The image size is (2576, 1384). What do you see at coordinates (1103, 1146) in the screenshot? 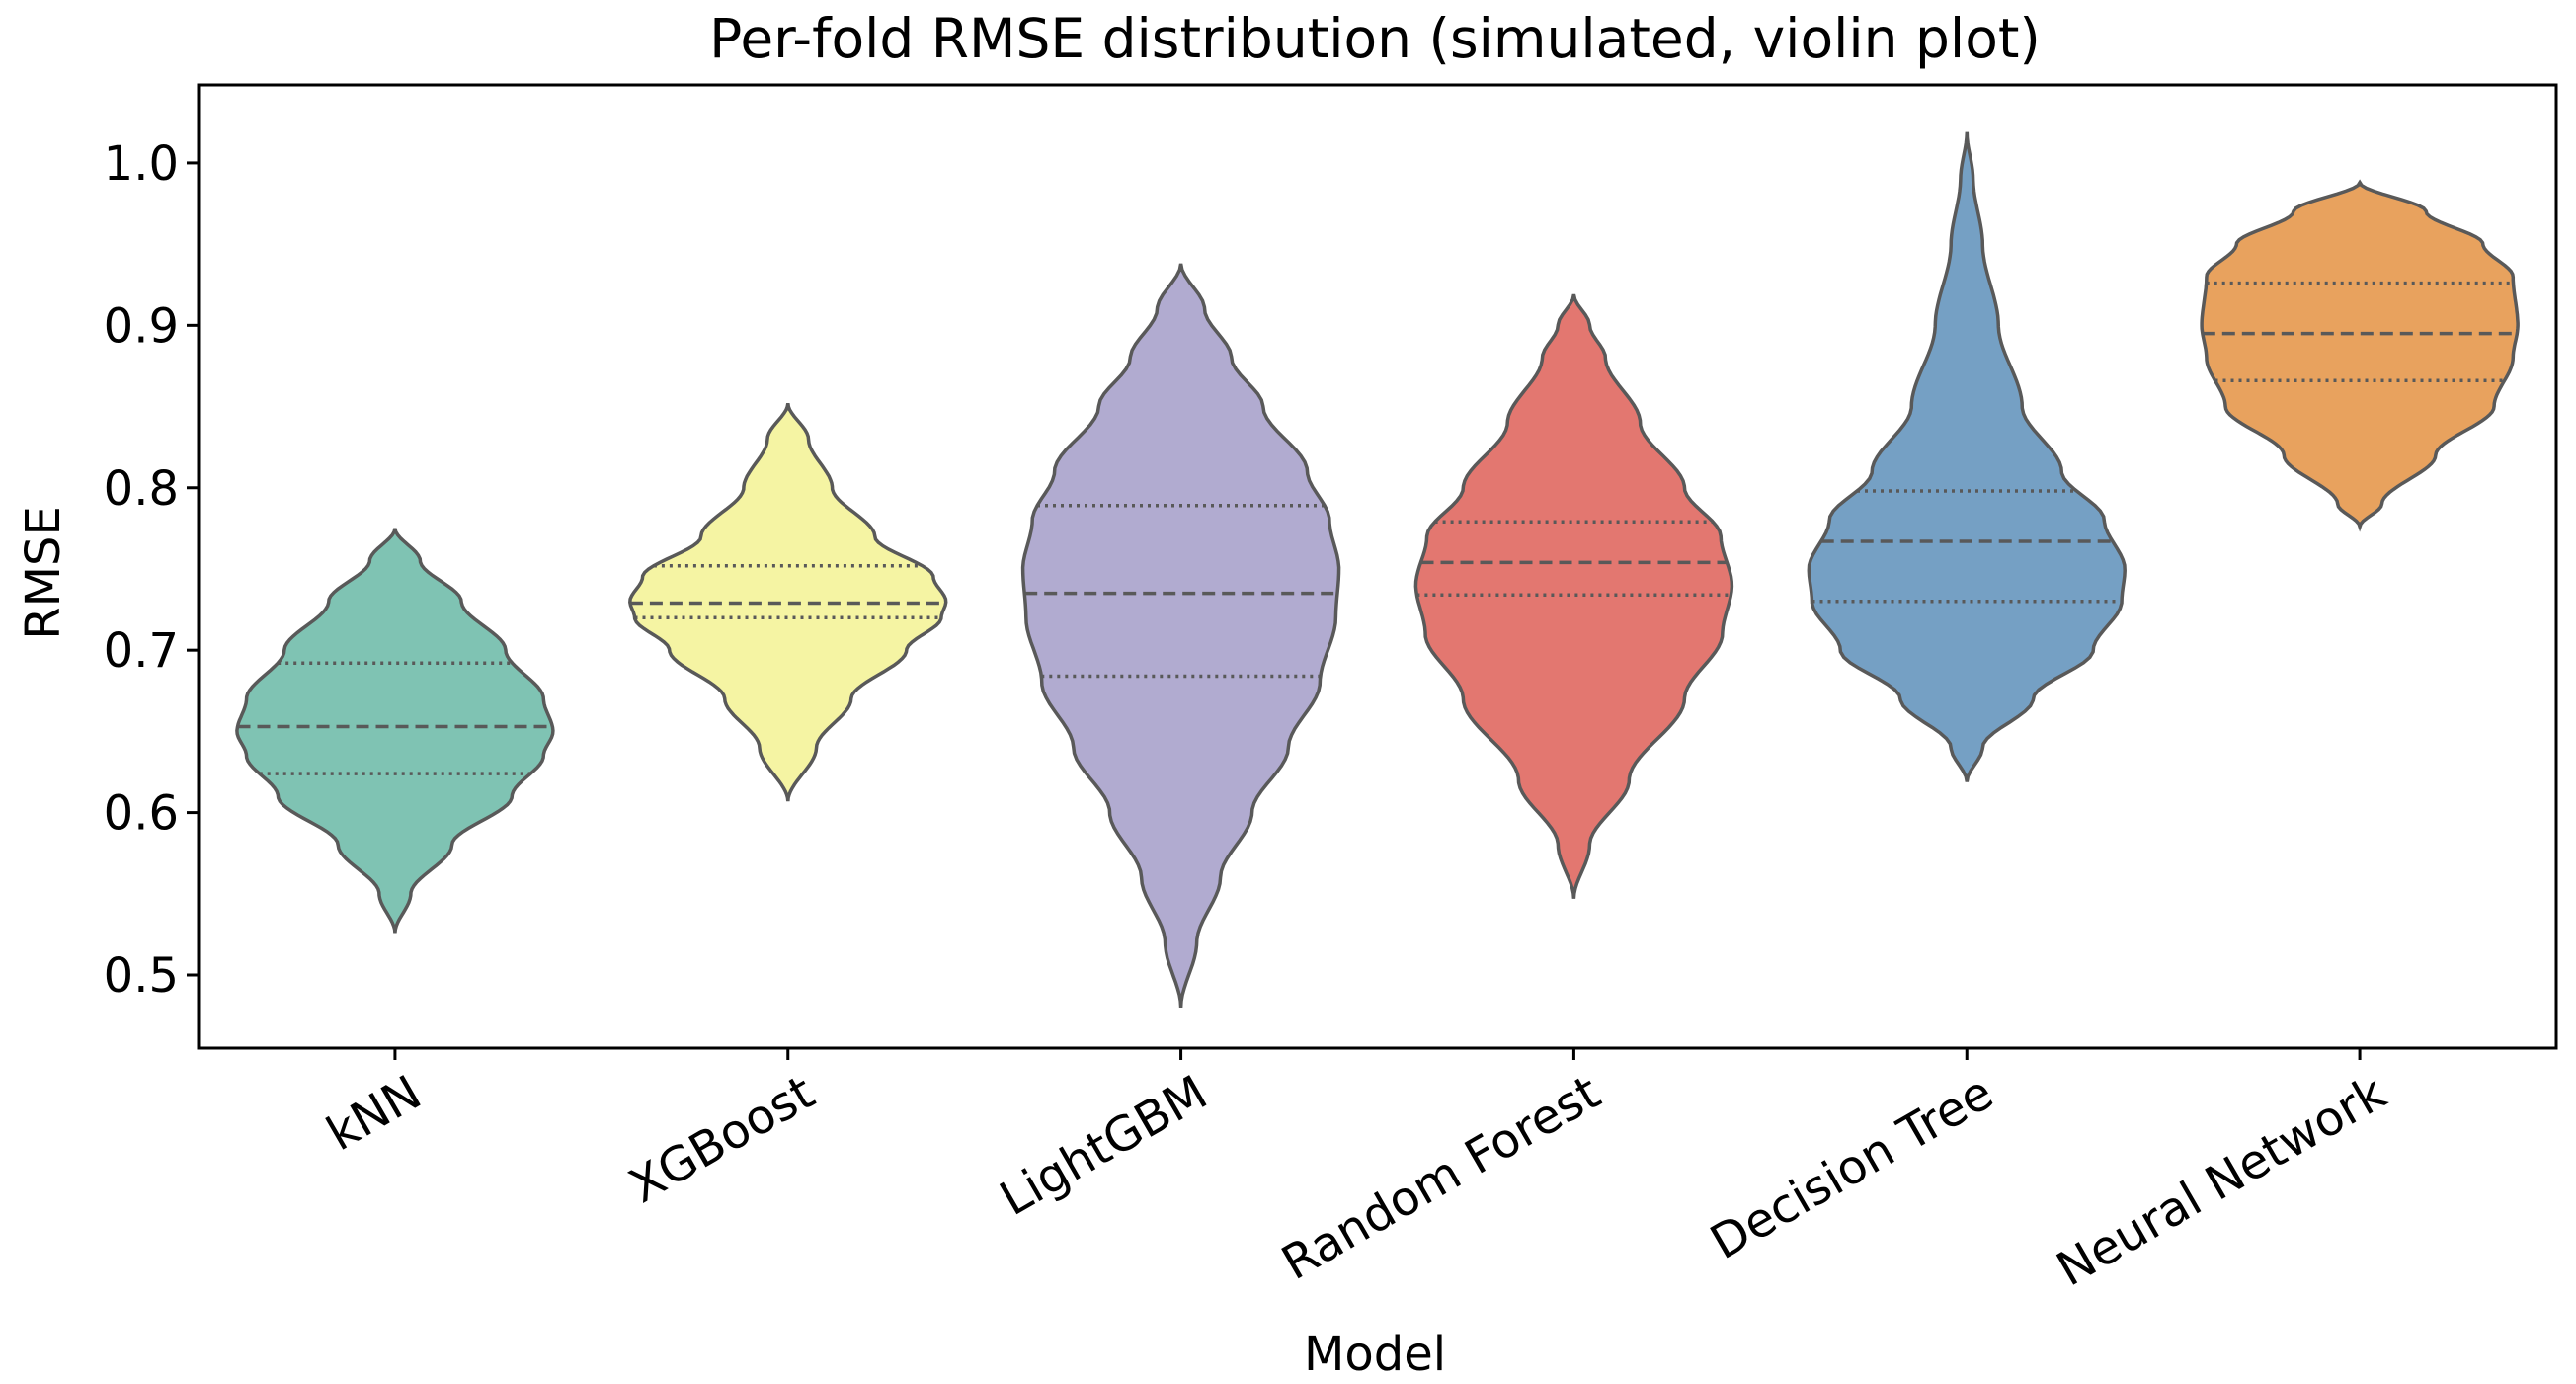
I see `x-tick-label: LightGBM` at bounding box center [1103, 1146].